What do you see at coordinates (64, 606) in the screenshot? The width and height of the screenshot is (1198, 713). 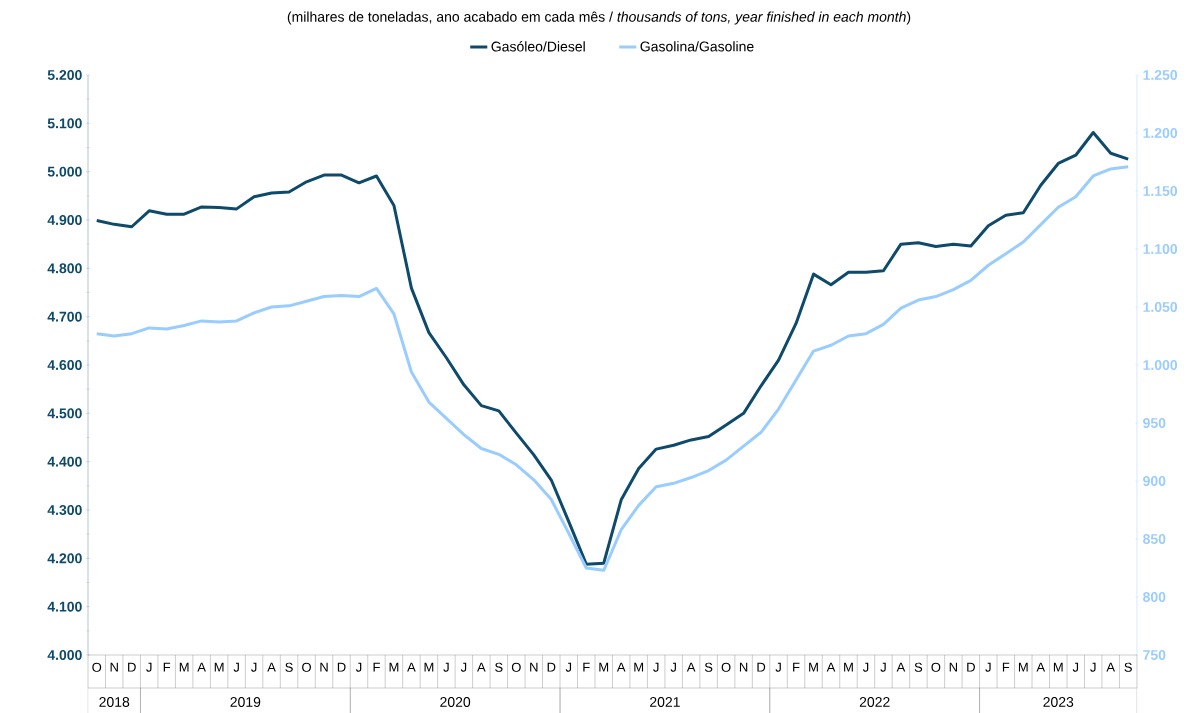 I see `y-tick-label: 4.100` at bounding box center [64, 606].